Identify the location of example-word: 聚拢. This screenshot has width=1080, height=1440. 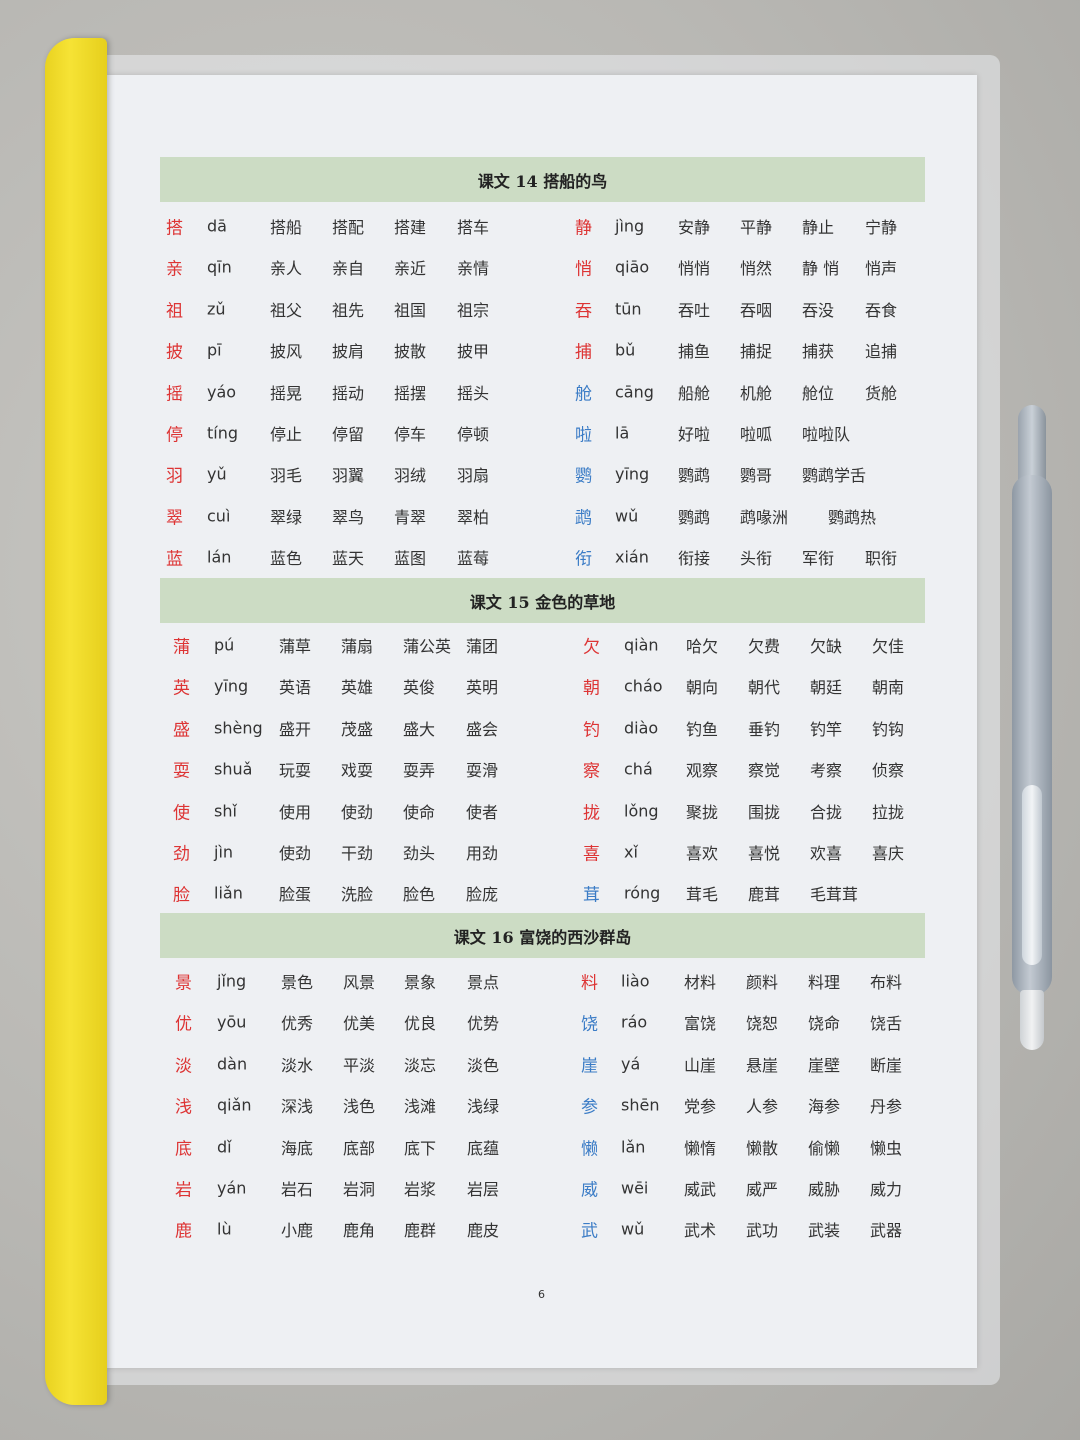
(702, 812).